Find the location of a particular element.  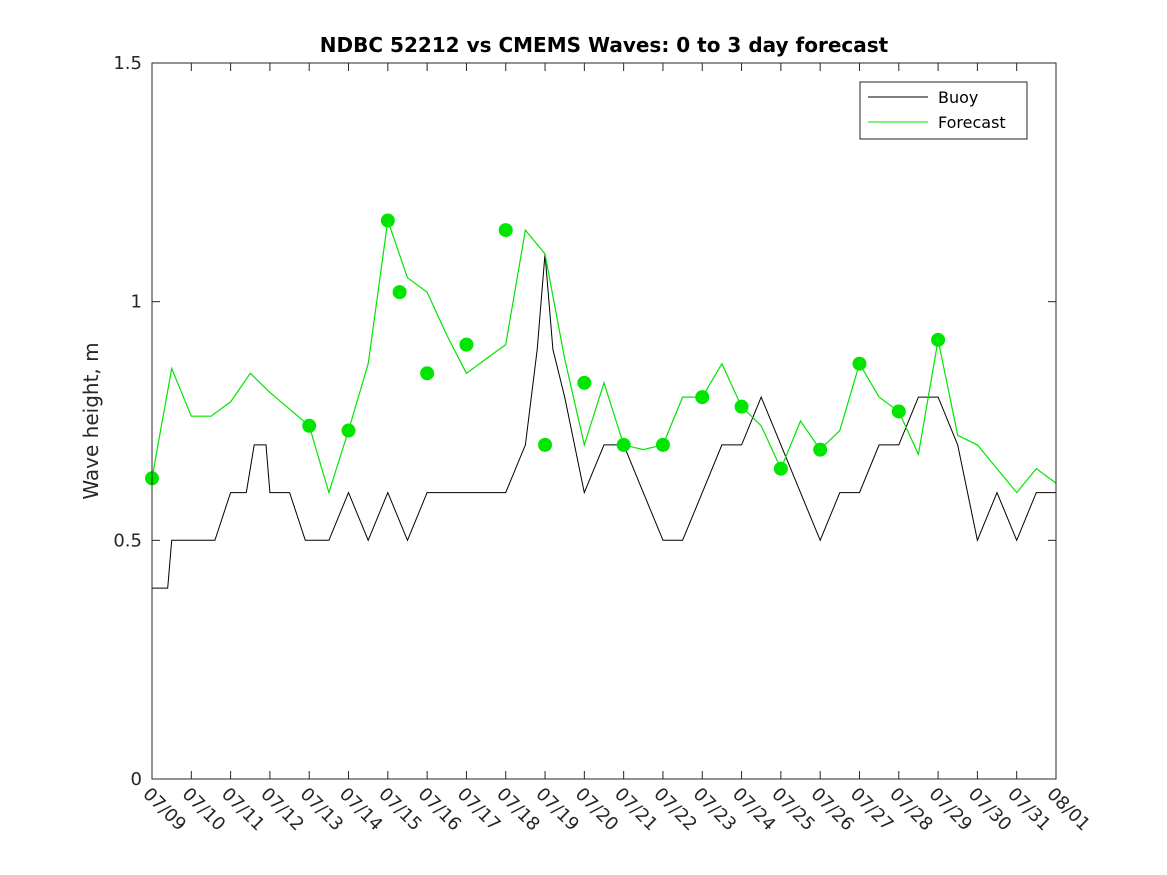

x-tick-label: 07/09 is located at coordinates (164, 810).